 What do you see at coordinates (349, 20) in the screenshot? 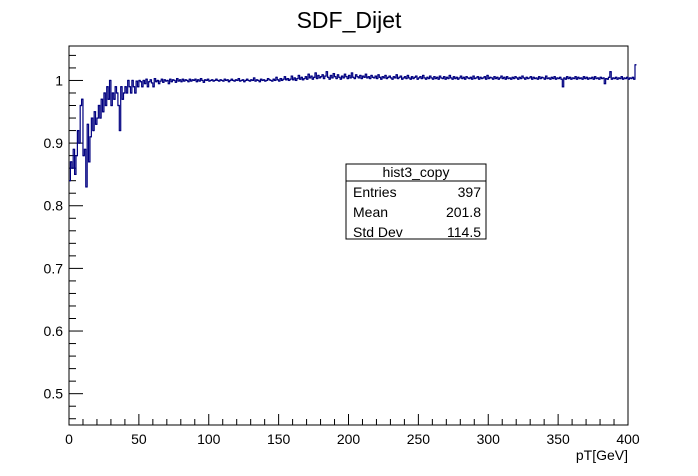
I see `chart-title: SDF_Dijet` at bounding box center [349, 20].